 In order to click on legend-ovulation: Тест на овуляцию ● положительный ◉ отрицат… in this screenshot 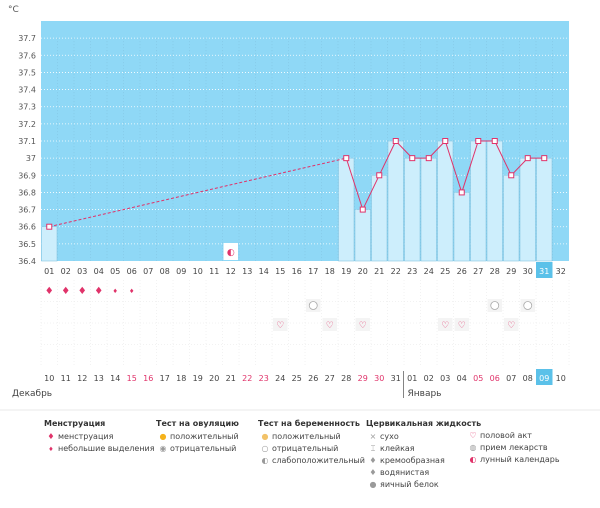, I will do `click(197, 436)`.